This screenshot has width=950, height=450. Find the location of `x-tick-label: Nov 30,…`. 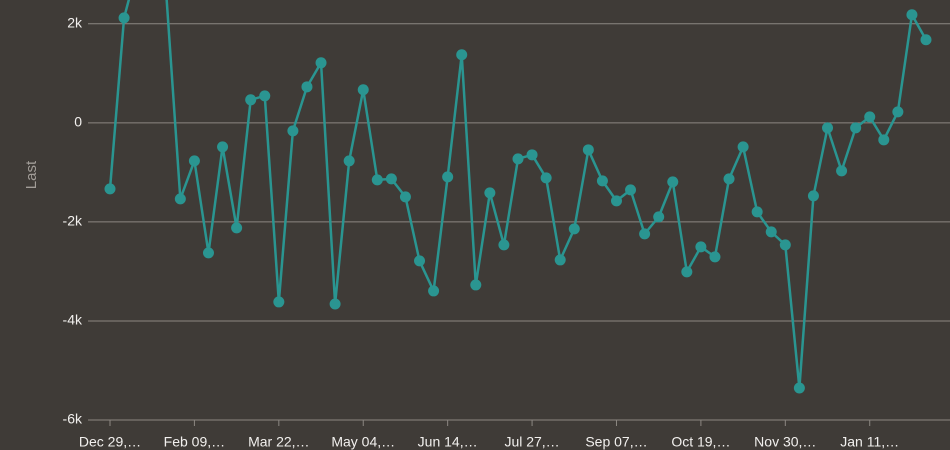

x-tick-label: Nov 30,… is located at coordinates (785, 442).